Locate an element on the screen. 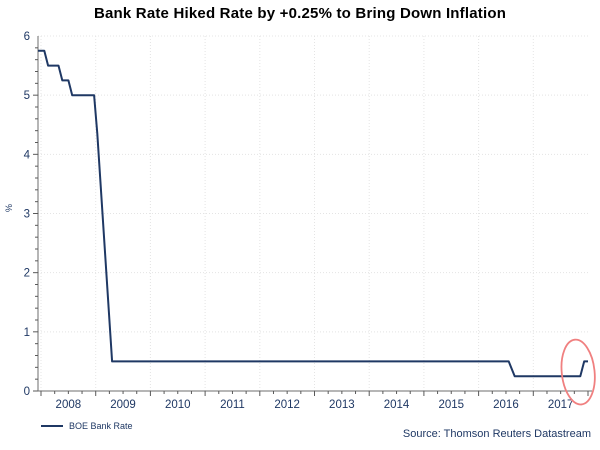  x-tick-label: 2008 is located at coordinates (69, 405).